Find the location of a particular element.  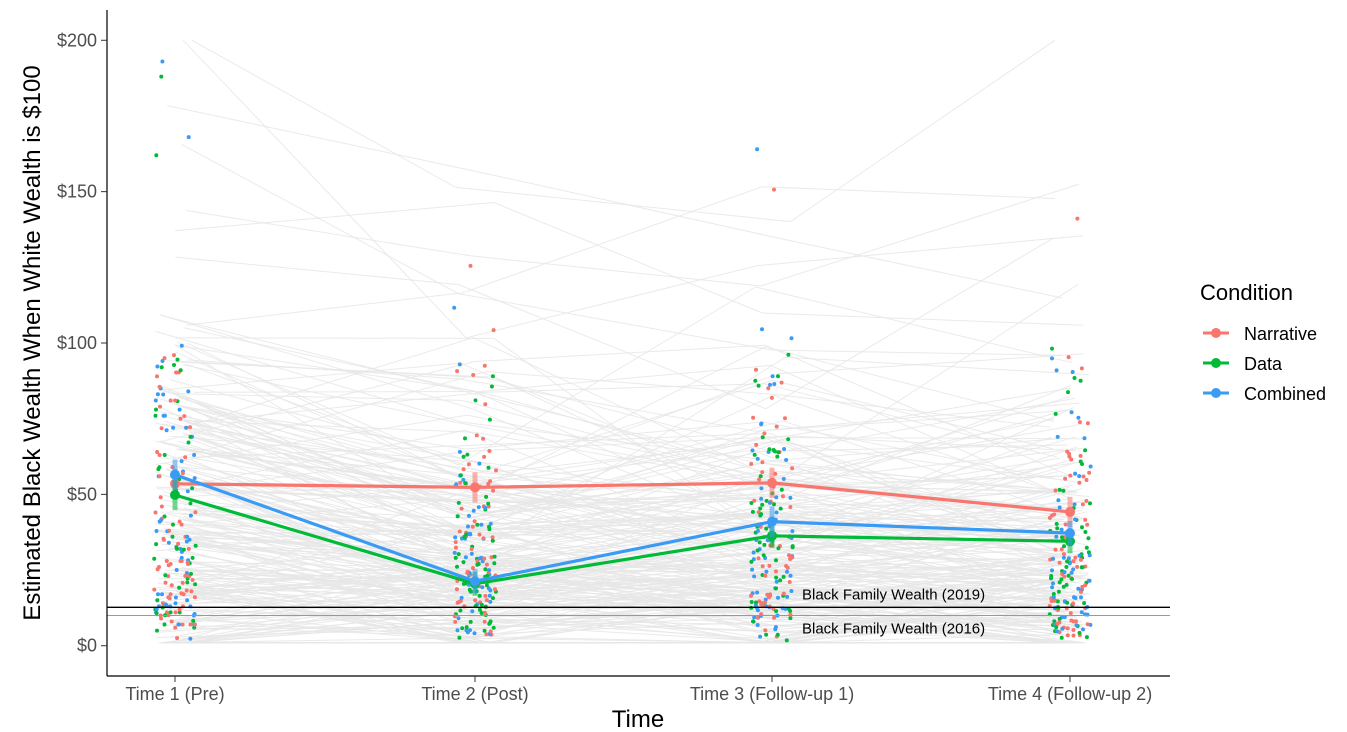

series-point is located at coordinates (772, 482).